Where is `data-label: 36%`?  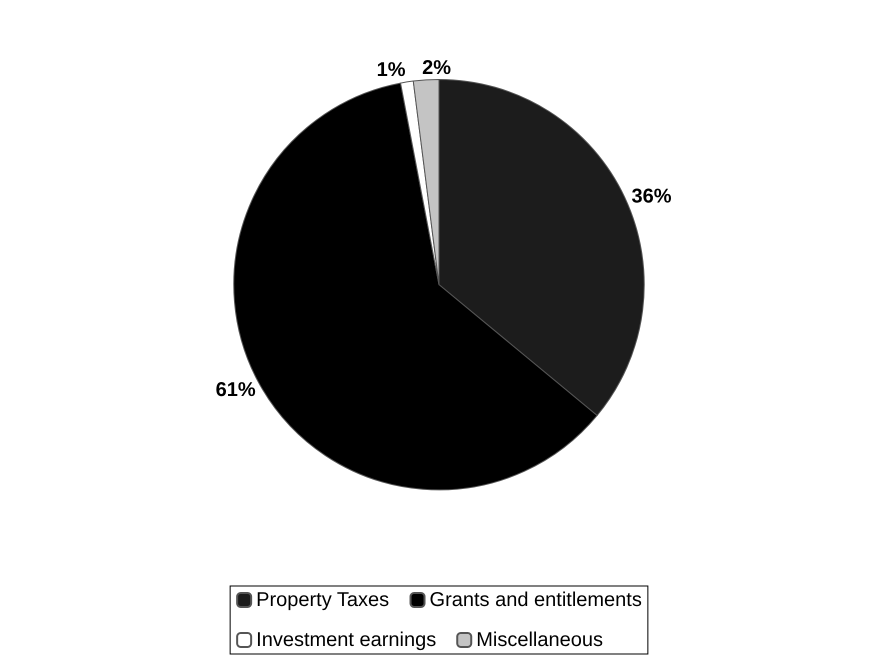
data-label: 36% is located at coordinates (652, 196).